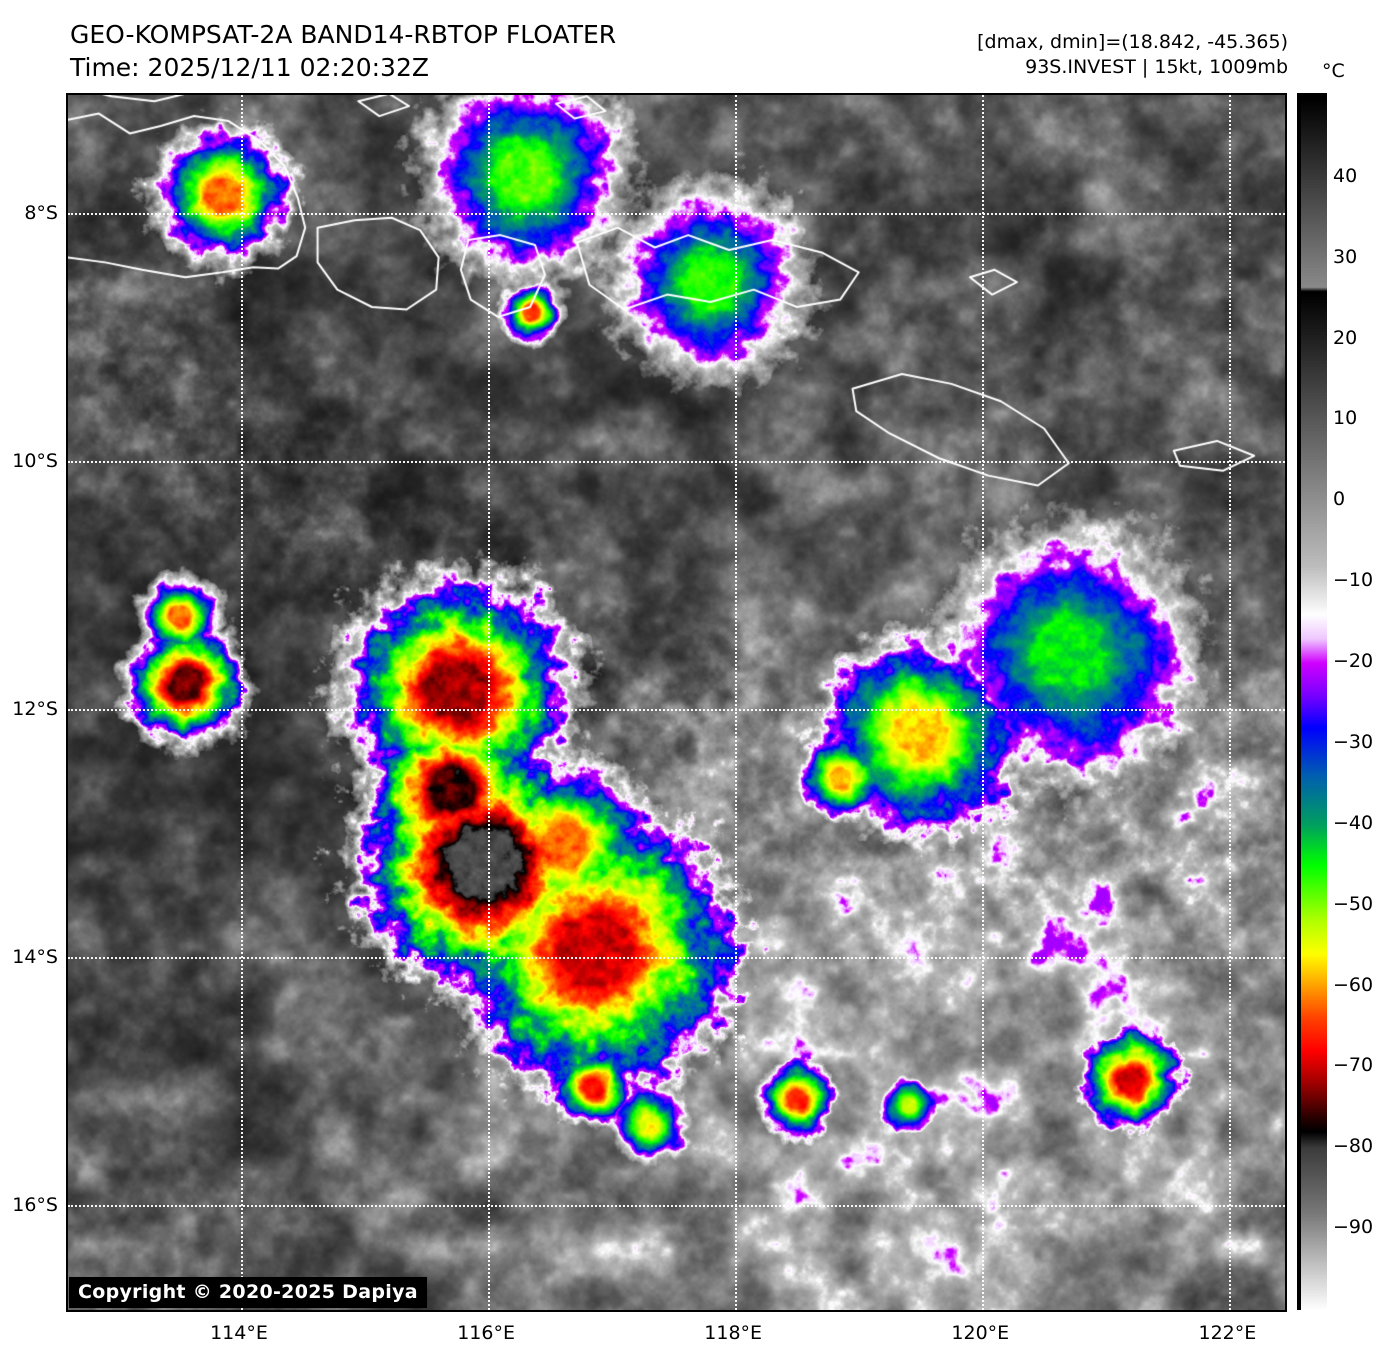  What do you see at coordinates (1353, 903) in the screenshot?
I see `colorbar-tick-9: −50` at bounding box center [1353, 903].